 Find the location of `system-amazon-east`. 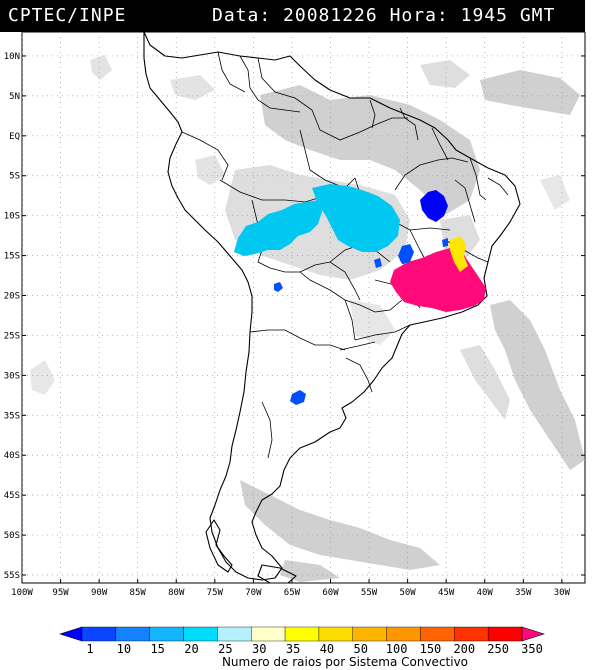

system-amazon-east is located at coordinates (356, 218).